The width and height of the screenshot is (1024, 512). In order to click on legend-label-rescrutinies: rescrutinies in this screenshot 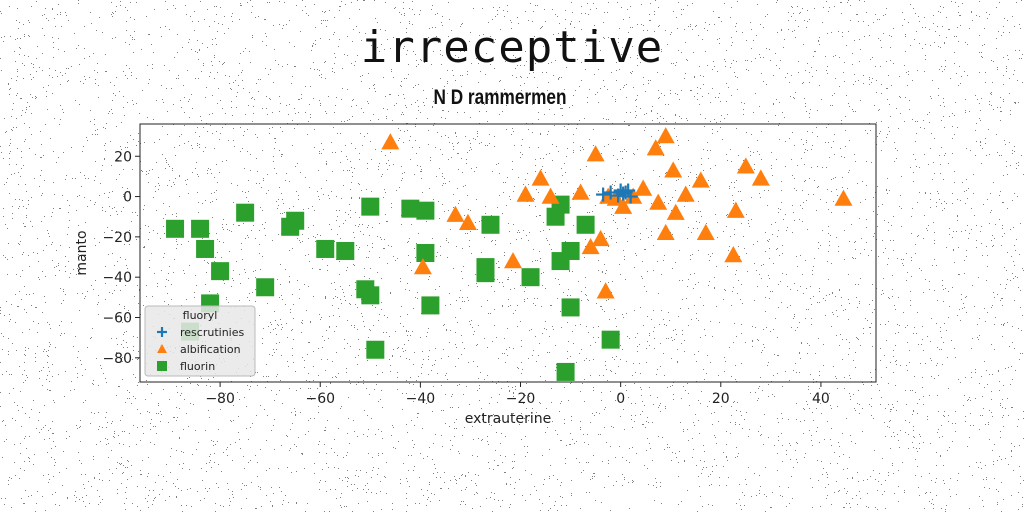, I will do `click(212, 332)`.